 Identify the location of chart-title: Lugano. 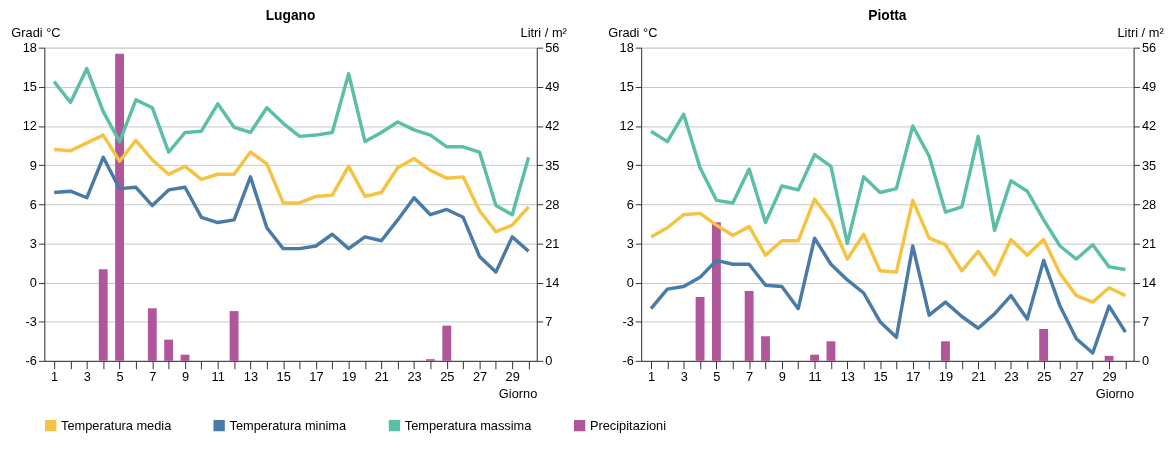
(290, 16).